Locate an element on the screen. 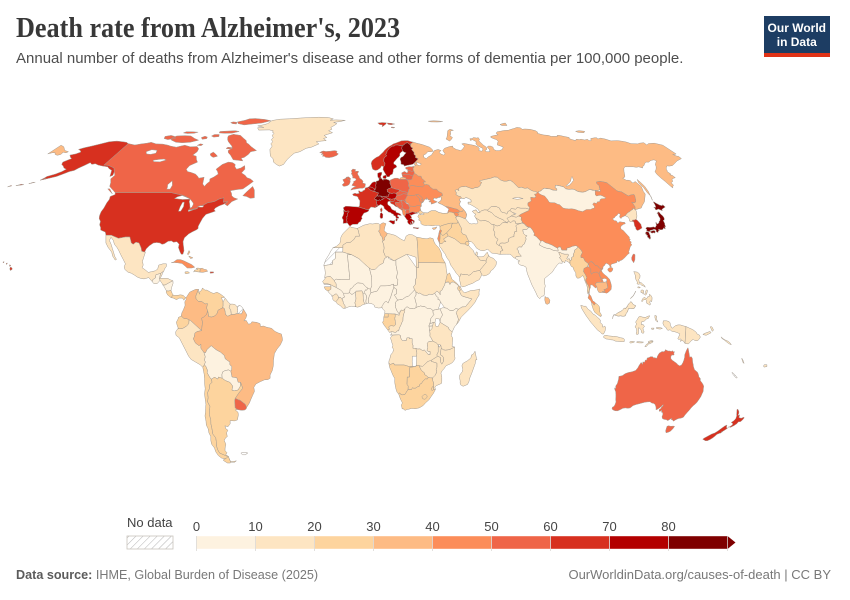  svg-text: 40 is located at coordinates (432, 526).